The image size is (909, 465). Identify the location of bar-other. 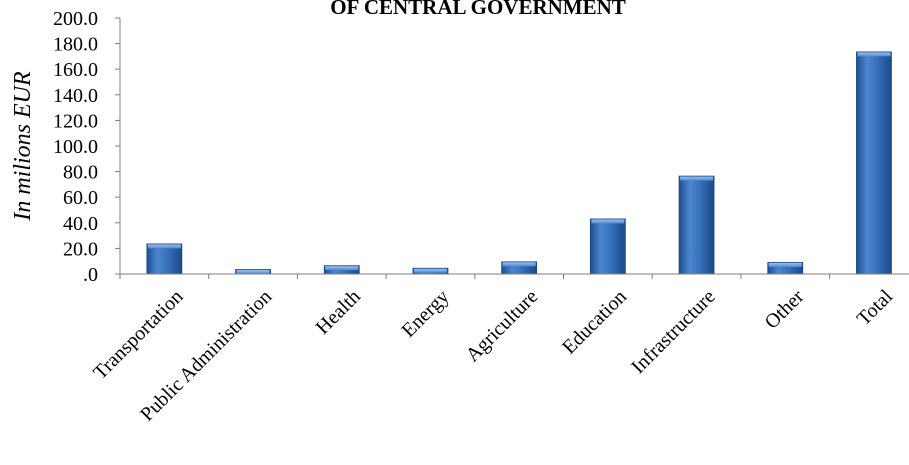
(785, 268).